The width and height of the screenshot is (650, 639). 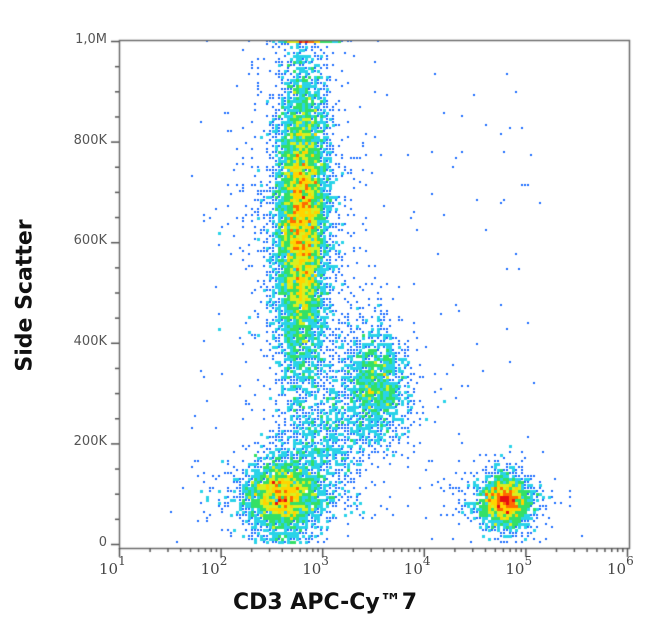 What do you see at coordinates (90, 140) in the screenshot?
I see `y-tick-label: 800K` at bounding box center [90, 140].